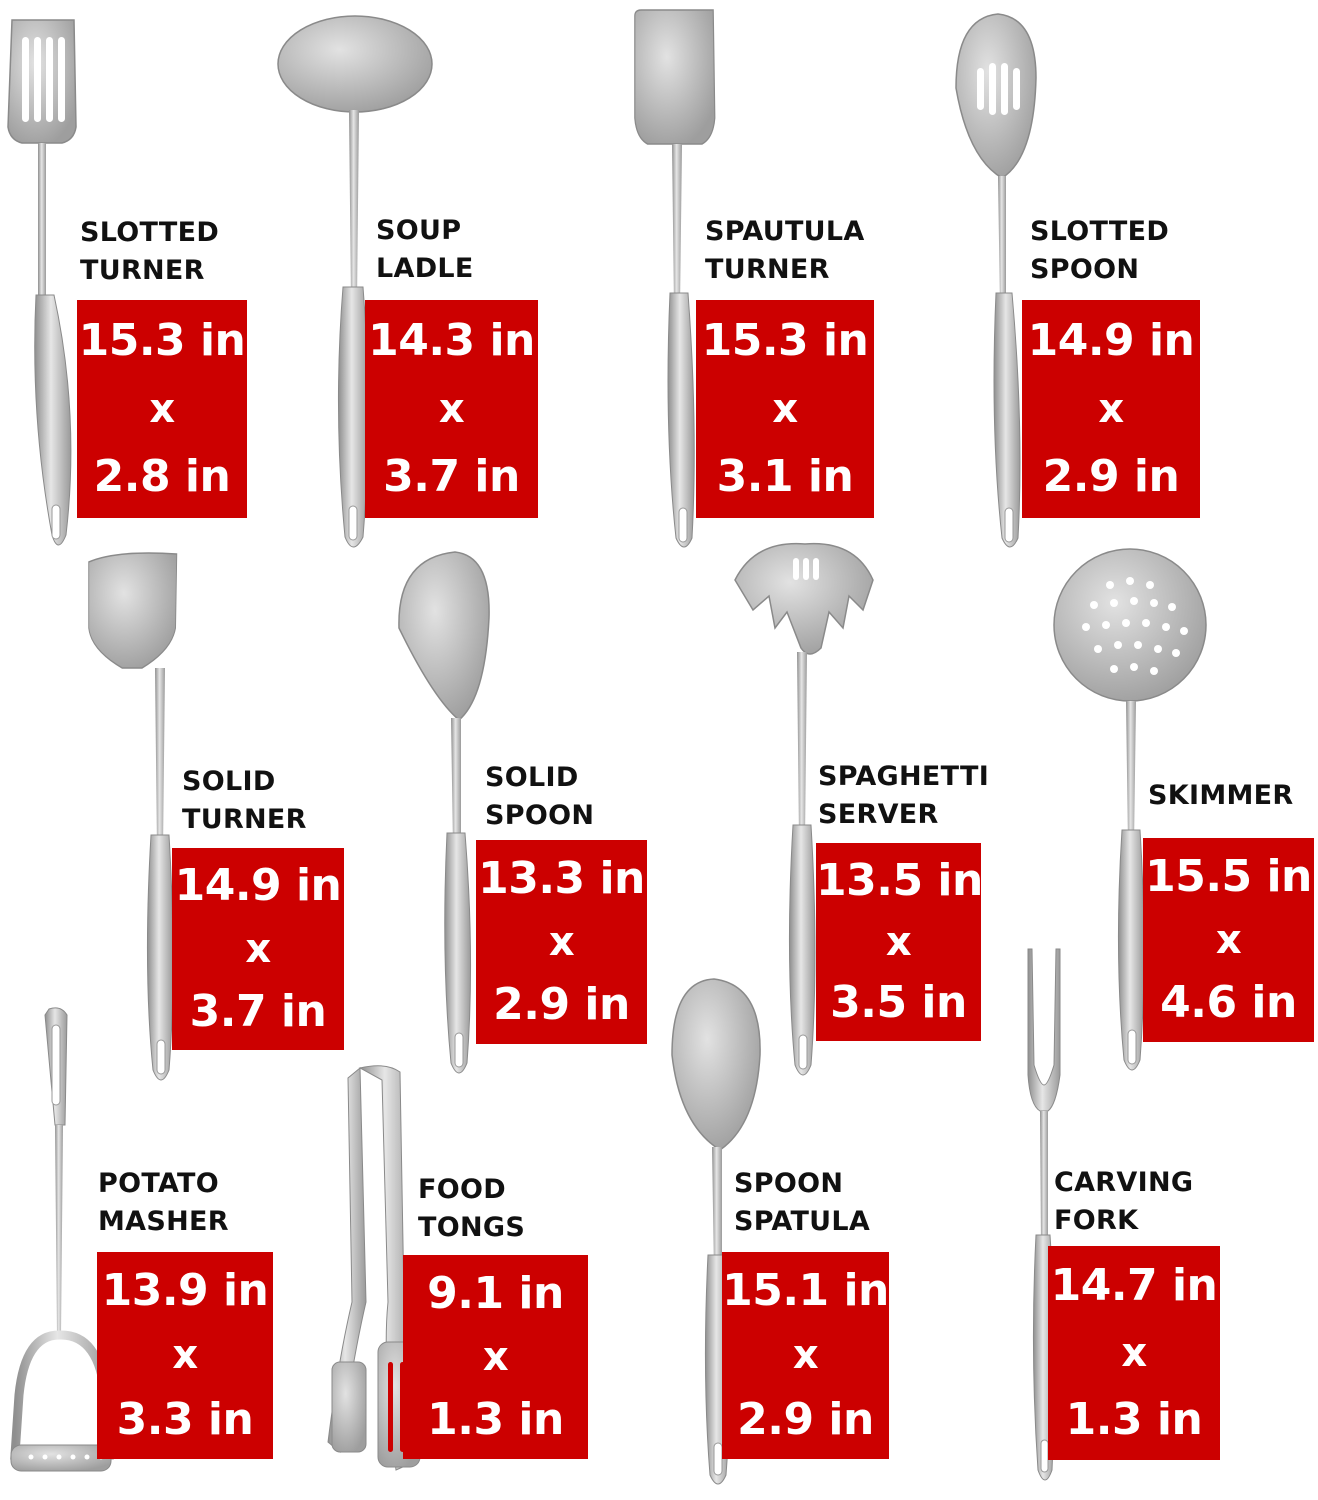 This screenshot has width=1318, height=1500. Describe the element at coordinates (785, 251) in the screenshot. I see `utensil-name: SPAUTULA TURNER` at that location.